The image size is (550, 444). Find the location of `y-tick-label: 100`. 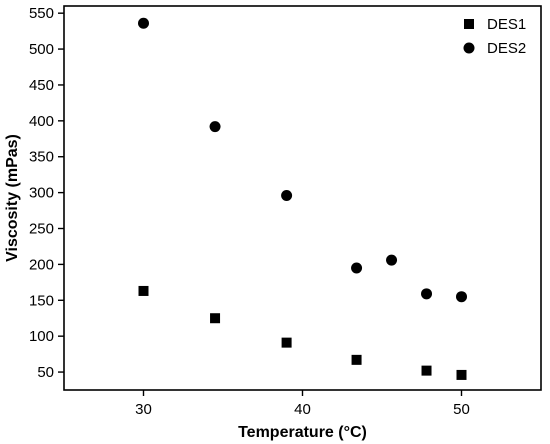

y-tick-label: 100 is located at coordinates (41, 336).